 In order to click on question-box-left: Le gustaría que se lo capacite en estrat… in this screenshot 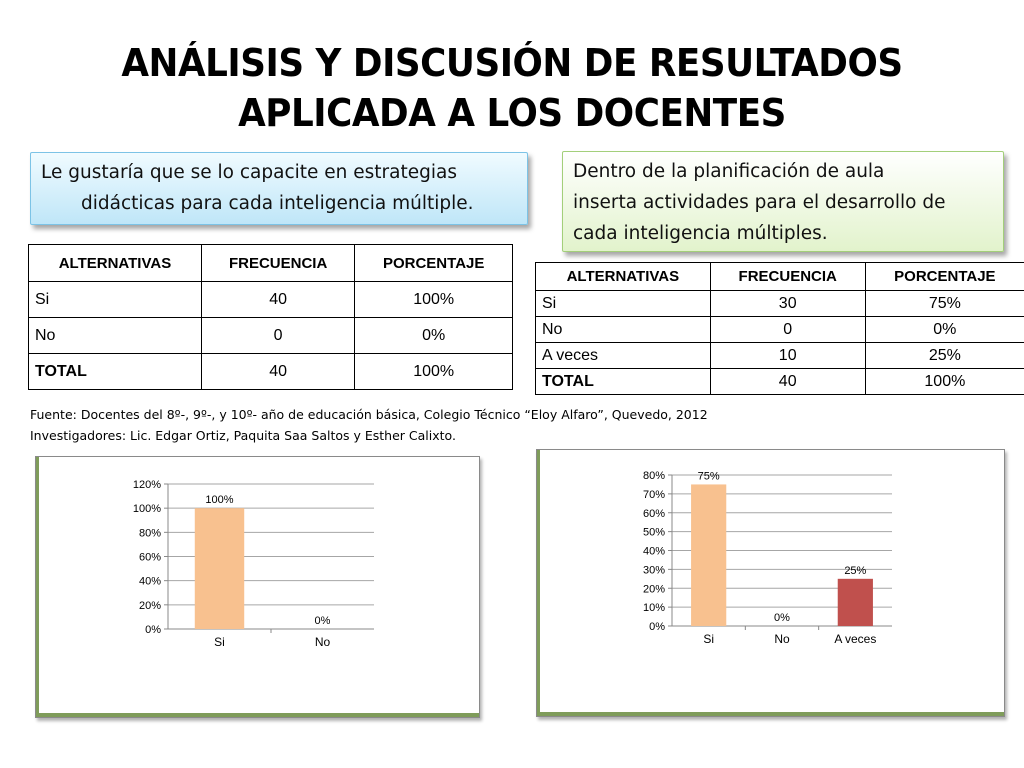, I will do `click(279, 188)`.